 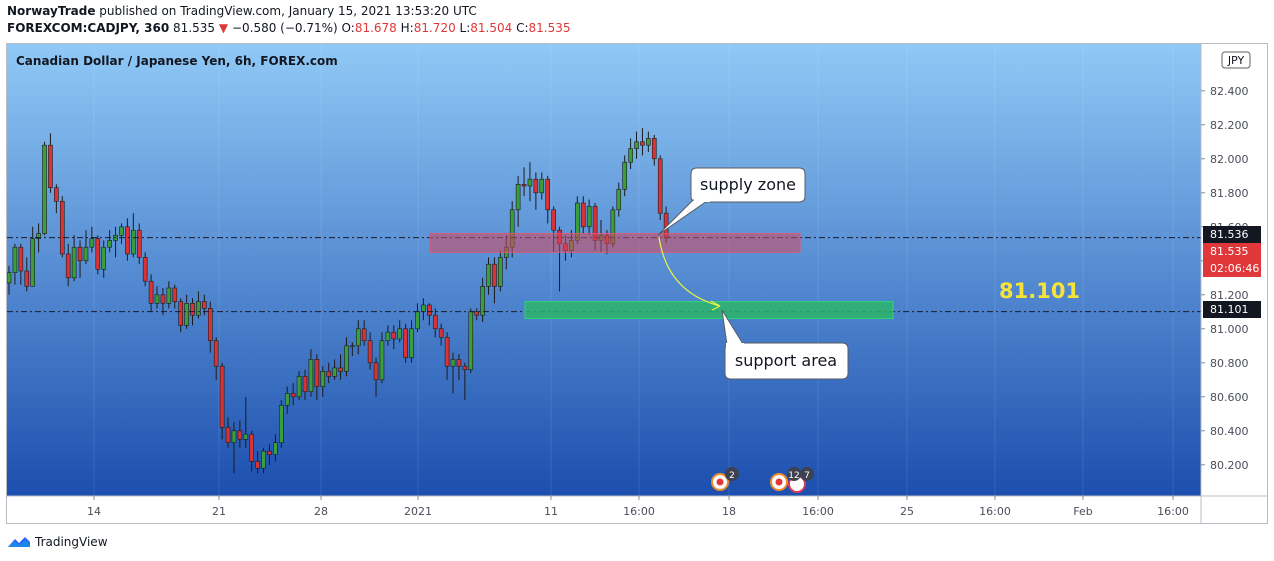 I want to click on tradingview-logo: TradingView, so click(x=57, y=542).